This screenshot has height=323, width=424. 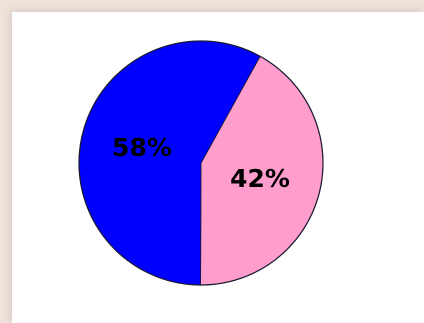 What do you see at coordinates (260, 178) in the screenshot?
I see `pie-slice-label-0: 42%` at bounding box center [260, 178].